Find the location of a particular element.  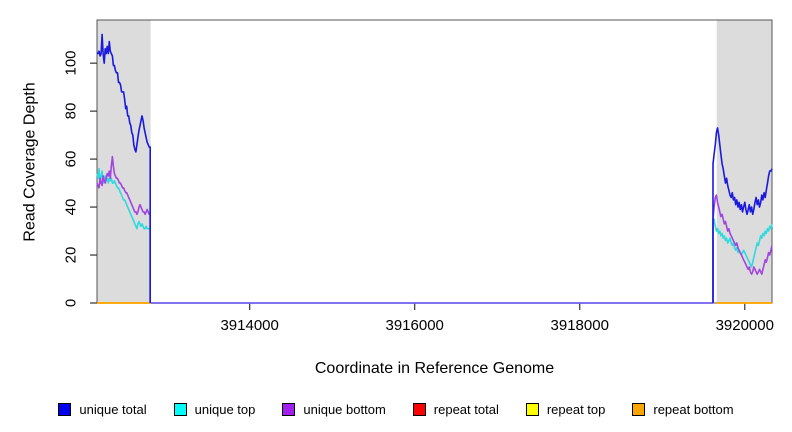

y-axis-label: Read Coverage Depth is located at coordinates (30, 161).